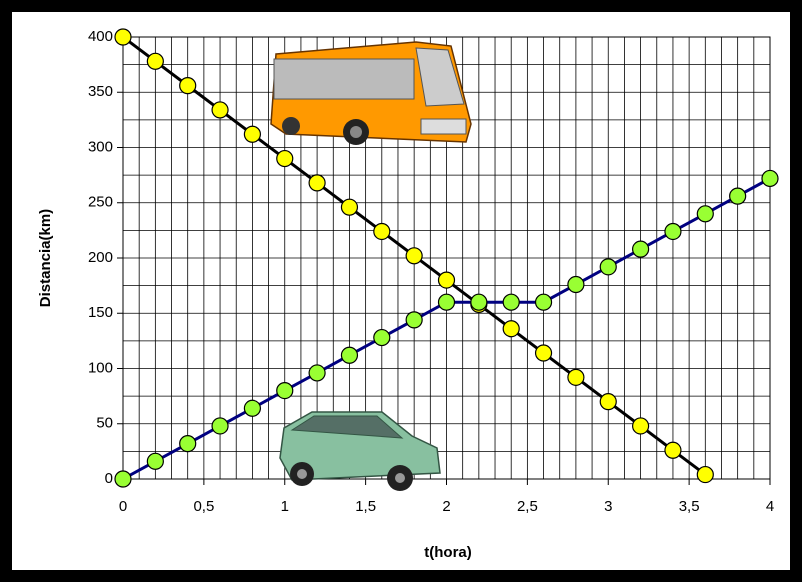 The width and height of the screenshot is (802, 582). What do you see at coordinates (689, 506) in the screenshot?
I see `x-tick-label: 3,5` at bounding box center [689, 506].